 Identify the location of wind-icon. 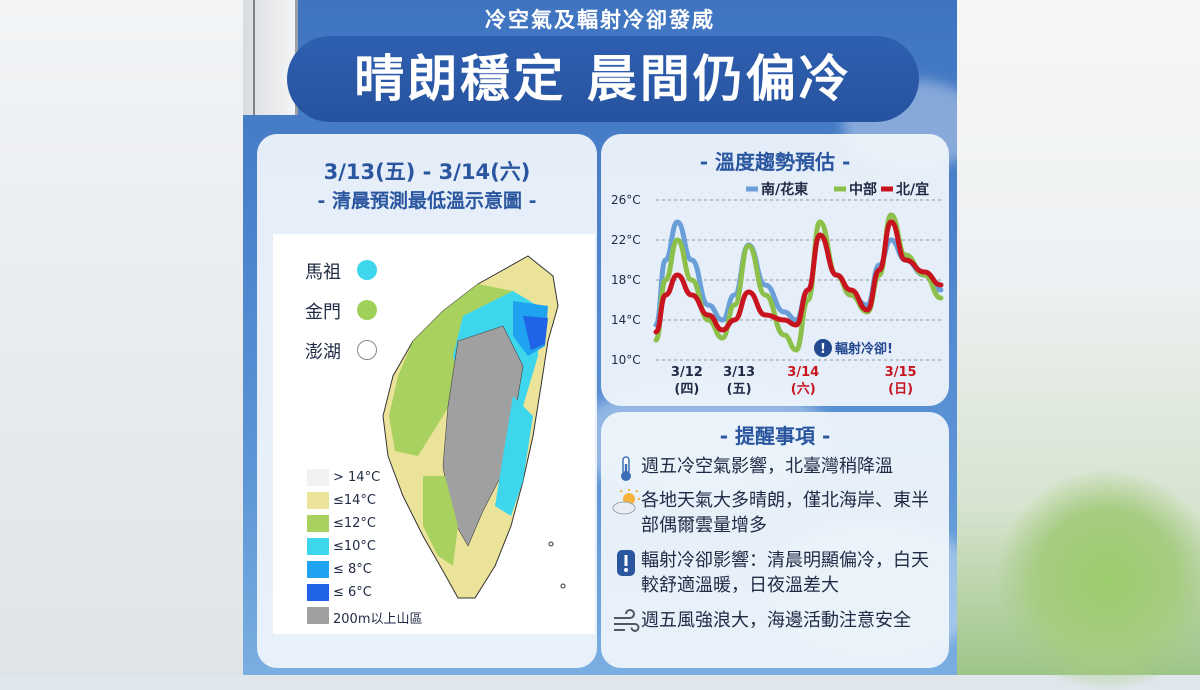
(627, 620).